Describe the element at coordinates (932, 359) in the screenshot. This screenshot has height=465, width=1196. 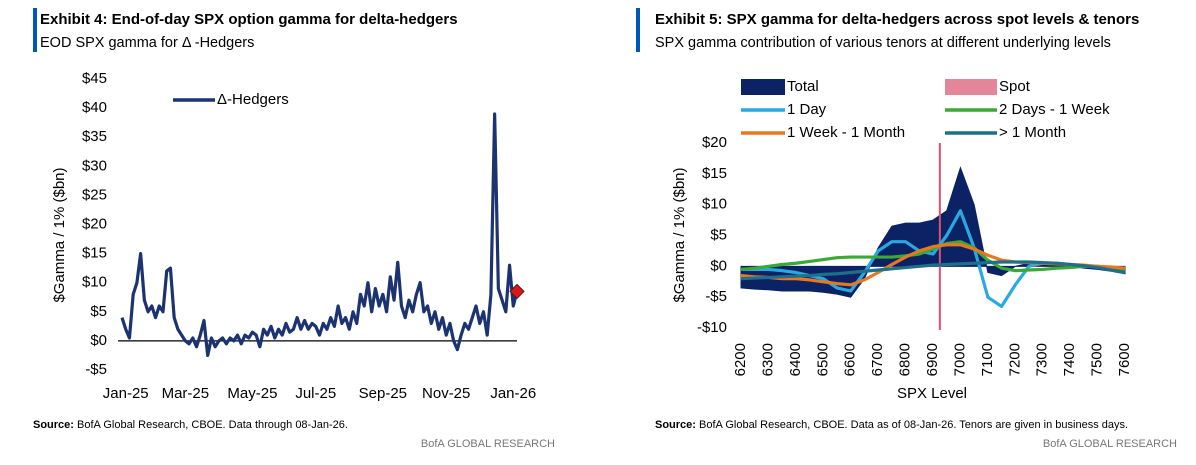
I see `x-tick-label: 6900` at that location.